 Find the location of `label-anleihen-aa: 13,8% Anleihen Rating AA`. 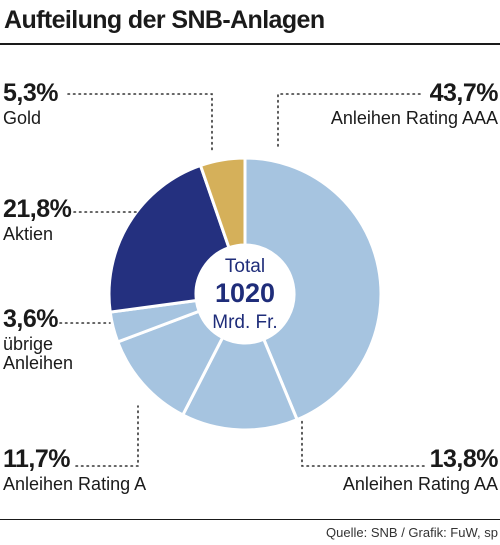

label-anleihen-aa: 13,8% Anleihen Rating AA is located at coordinates (420, 470).